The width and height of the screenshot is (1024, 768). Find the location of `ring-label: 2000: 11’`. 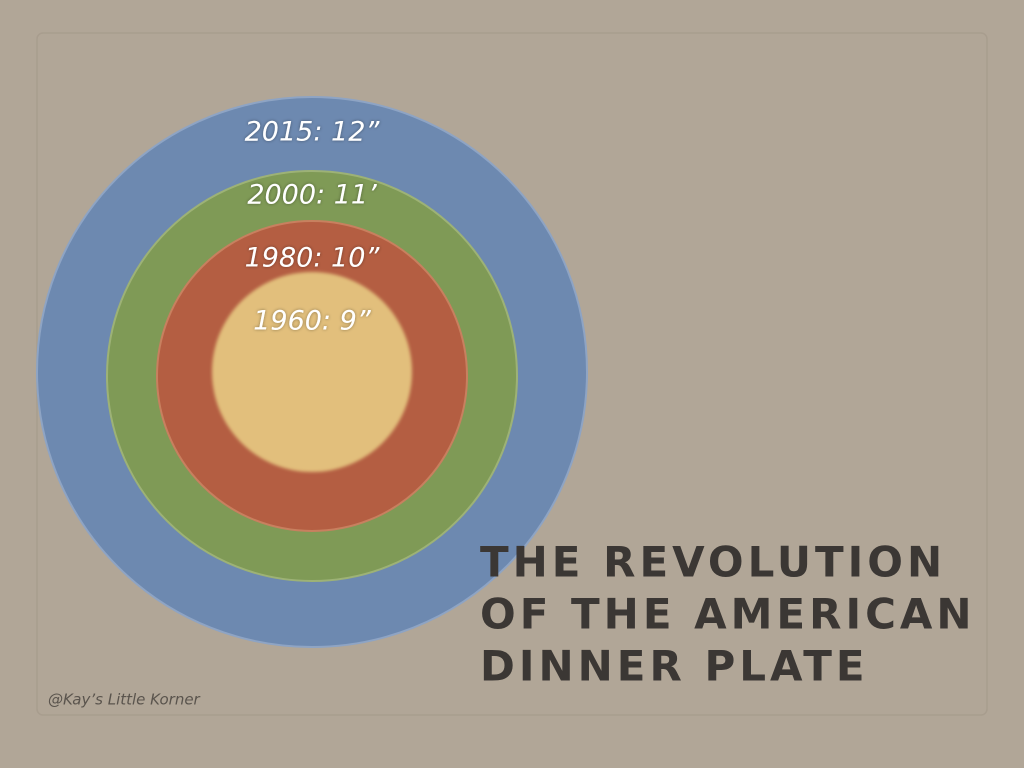

ring-label: 2000: 11’ is located at coordinates (312, 195).